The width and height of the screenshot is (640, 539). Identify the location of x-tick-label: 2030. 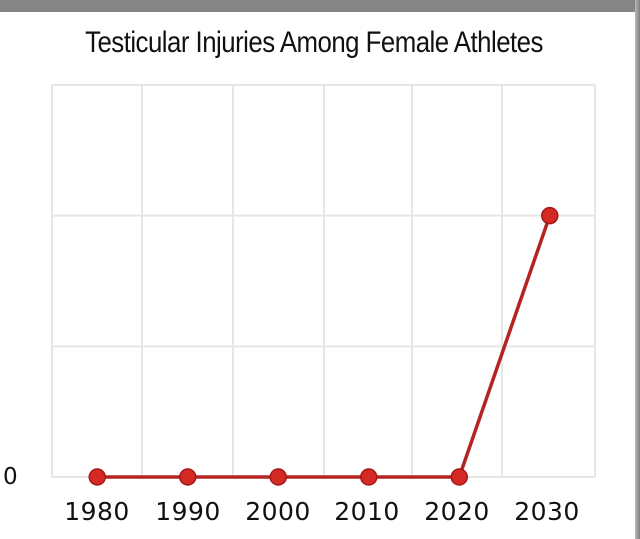
(547, 511).